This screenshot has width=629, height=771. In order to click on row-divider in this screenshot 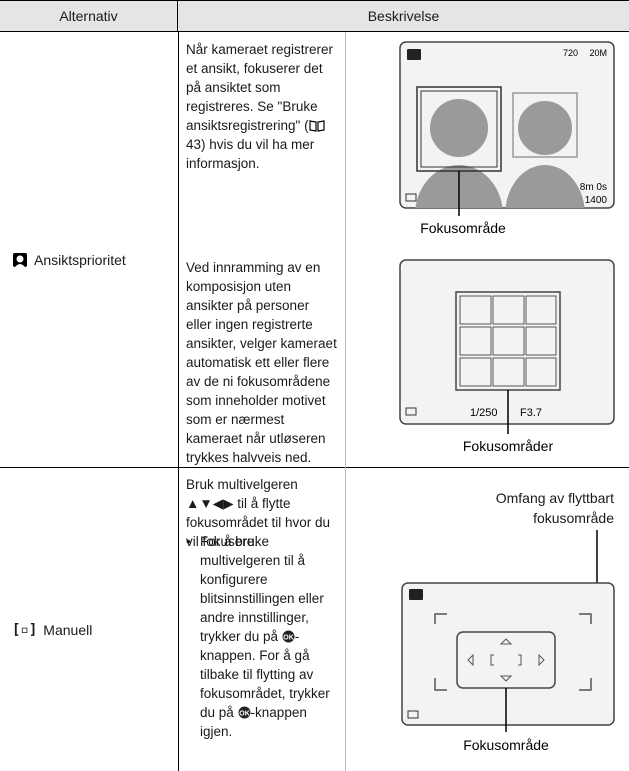, I will do `click(314, 467)`.